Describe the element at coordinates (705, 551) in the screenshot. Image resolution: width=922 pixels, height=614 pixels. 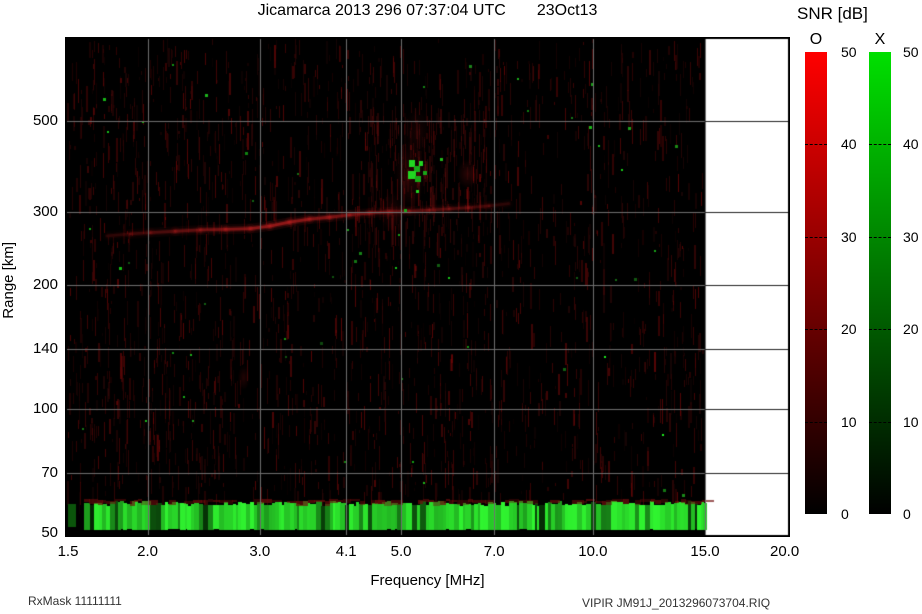
I see `x-tick-15.0: 15.0` at that location.